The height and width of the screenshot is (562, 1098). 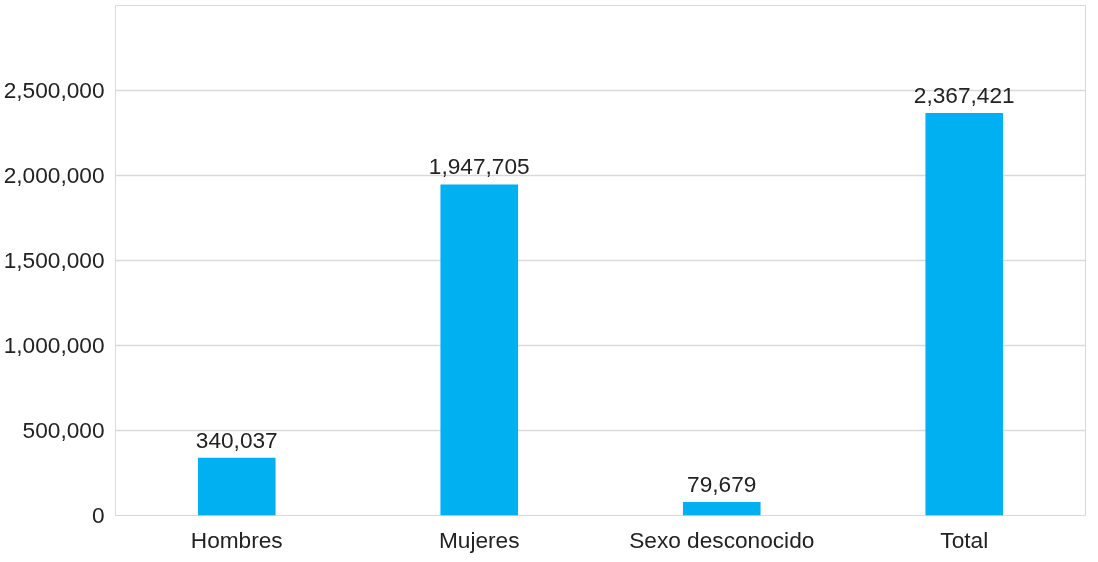 I want to click on y-tick-label: 1,000,000, so click(x=54, y=345).